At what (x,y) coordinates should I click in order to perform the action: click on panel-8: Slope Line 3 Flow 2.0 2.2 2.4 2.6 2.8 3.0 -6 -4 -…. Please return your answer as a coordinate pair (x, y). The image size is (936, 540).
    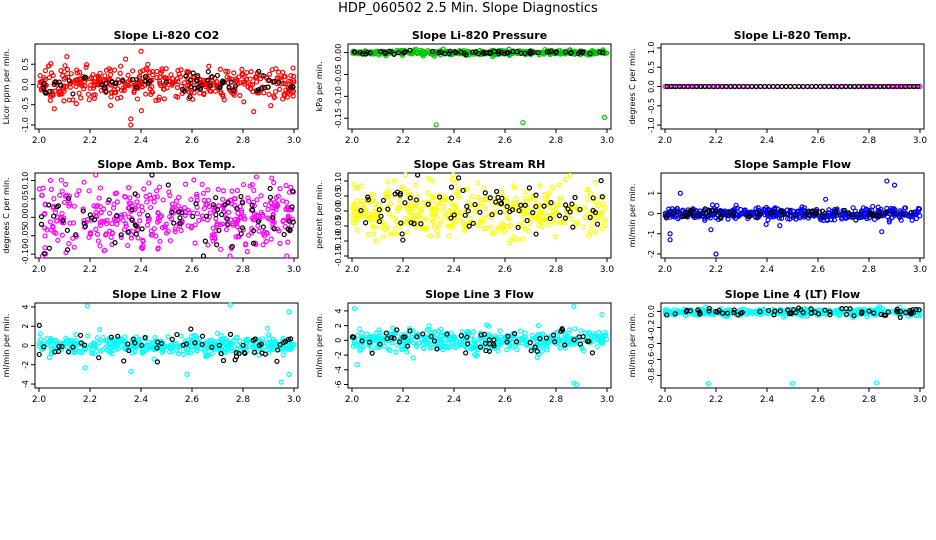
    Looking at the image, I should click on (464, 346).